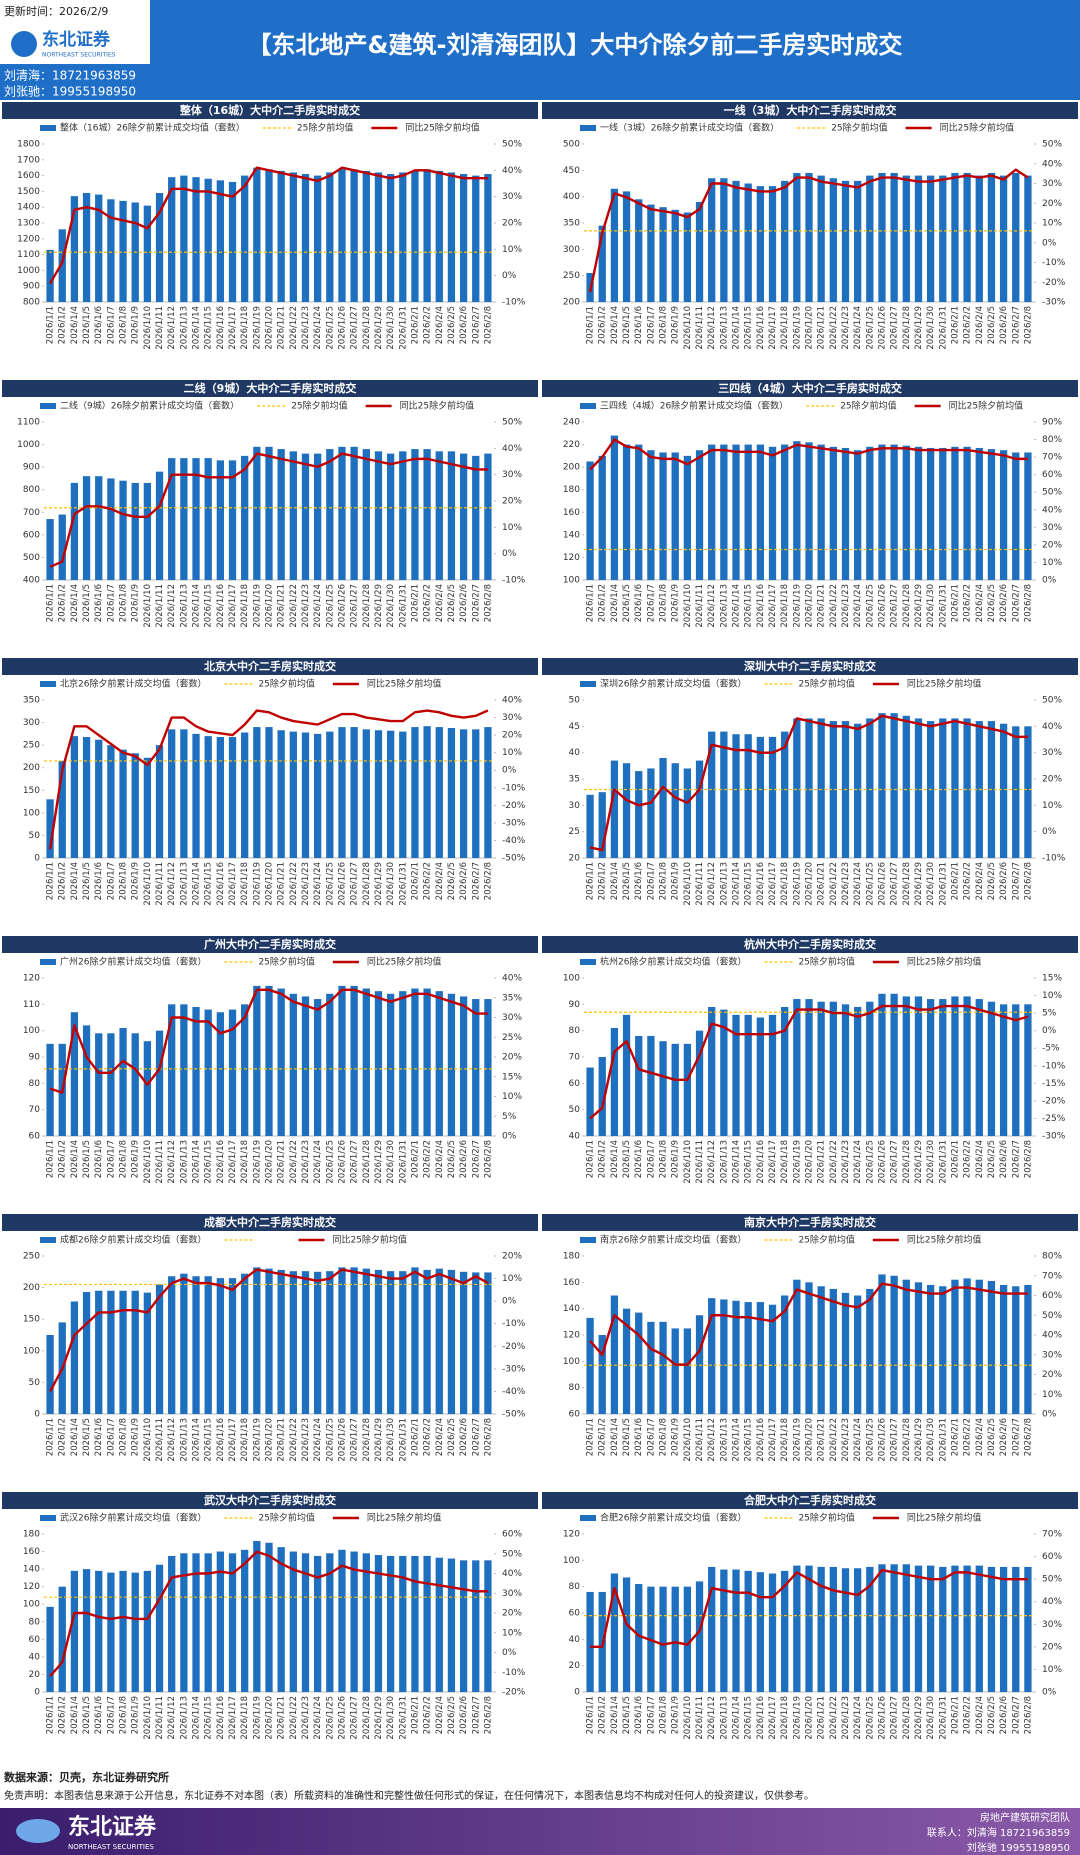 The height and width of the screenshot is (1855, 1080). Describe the element at coordinates (31, 1535) in the screenshot. I see `y-tick-label: 180` at that location.